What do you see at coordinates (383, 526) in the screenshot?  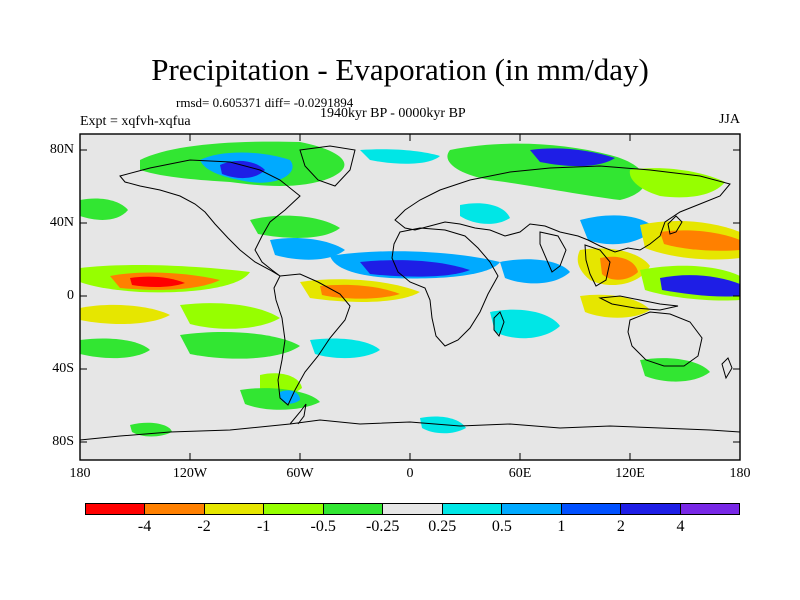 I see `colorbar-label: -0.25` at bounding box center [383, 526].